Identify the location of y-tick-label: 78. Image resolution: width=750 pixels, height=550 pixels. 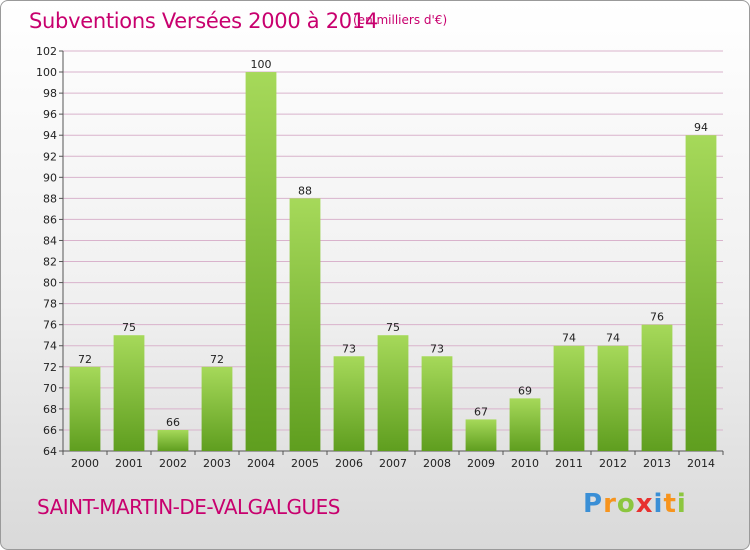
(50, 304).